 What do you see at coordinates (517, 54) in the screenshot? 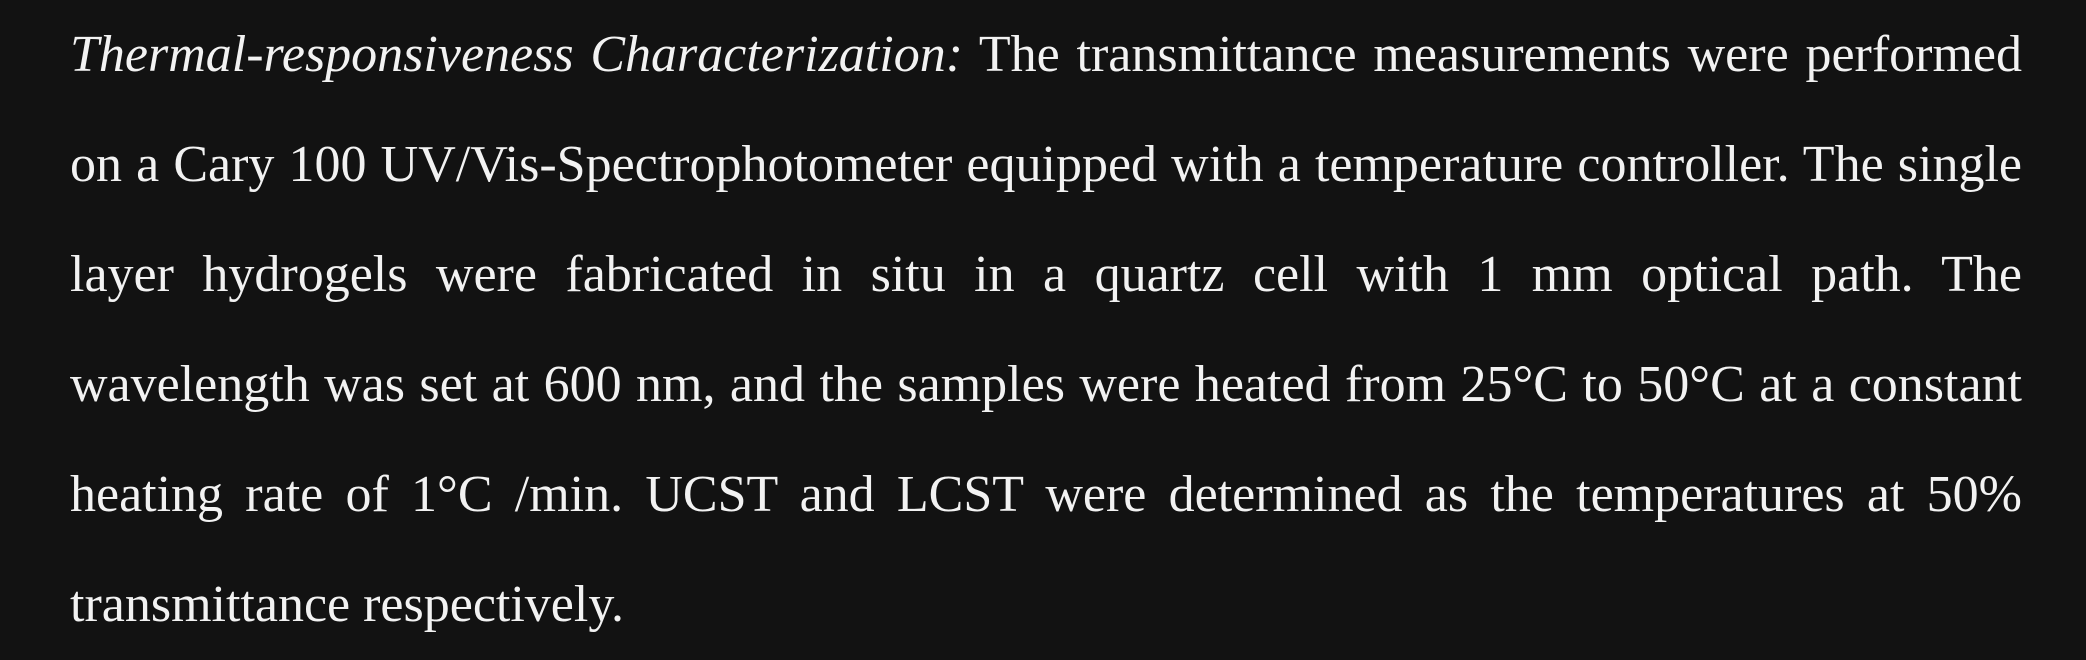
I see `section-run-in-heading: Thermal-responsiveness Characterization:` at bounding box center [517, 54].